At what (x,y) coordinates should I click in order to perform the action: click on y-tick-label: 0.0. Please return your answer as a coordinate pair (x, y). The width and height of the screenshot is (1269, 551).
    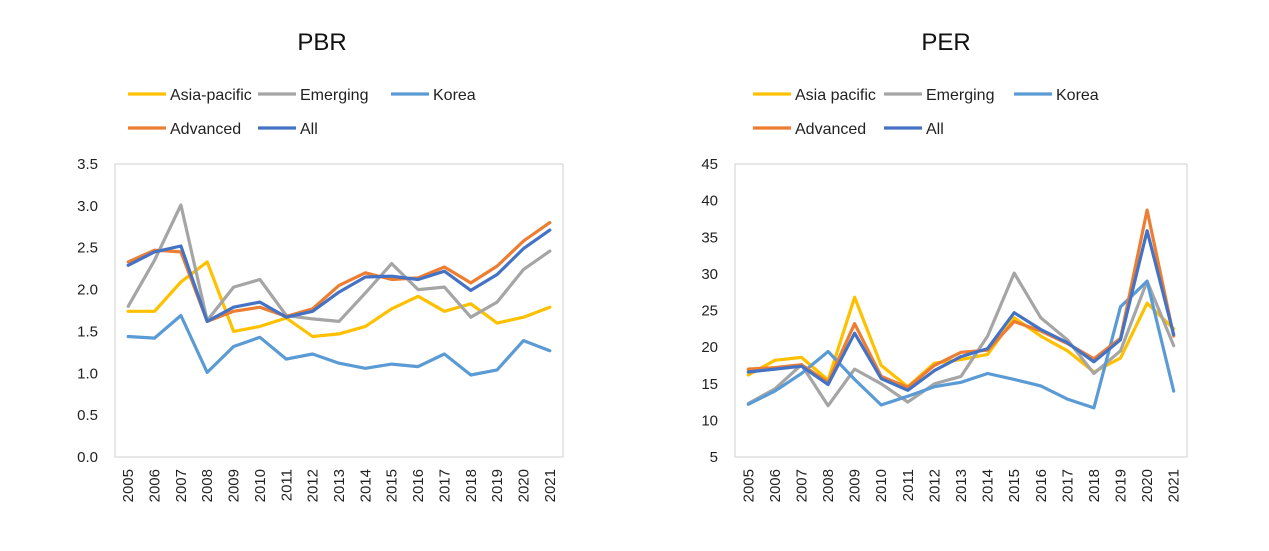
    Looking at the image, I should click on (87, 457).